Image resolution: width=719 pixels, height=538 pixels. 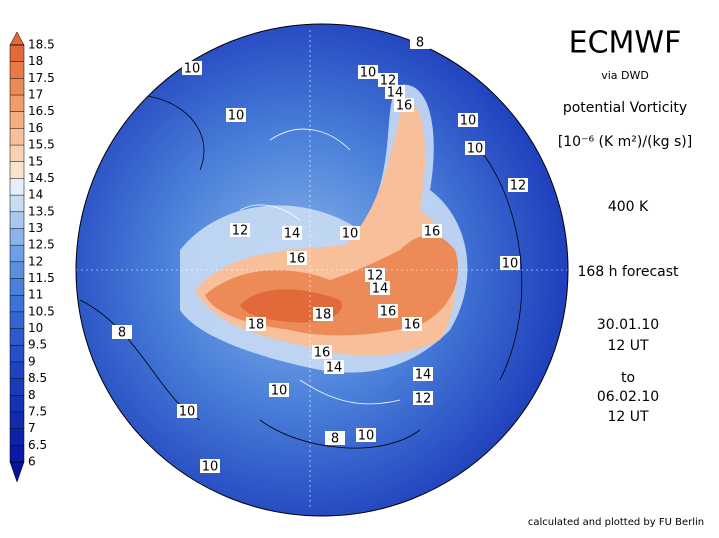 I want to click on colorbar-label: 11.5, so click(x=41, y=278).